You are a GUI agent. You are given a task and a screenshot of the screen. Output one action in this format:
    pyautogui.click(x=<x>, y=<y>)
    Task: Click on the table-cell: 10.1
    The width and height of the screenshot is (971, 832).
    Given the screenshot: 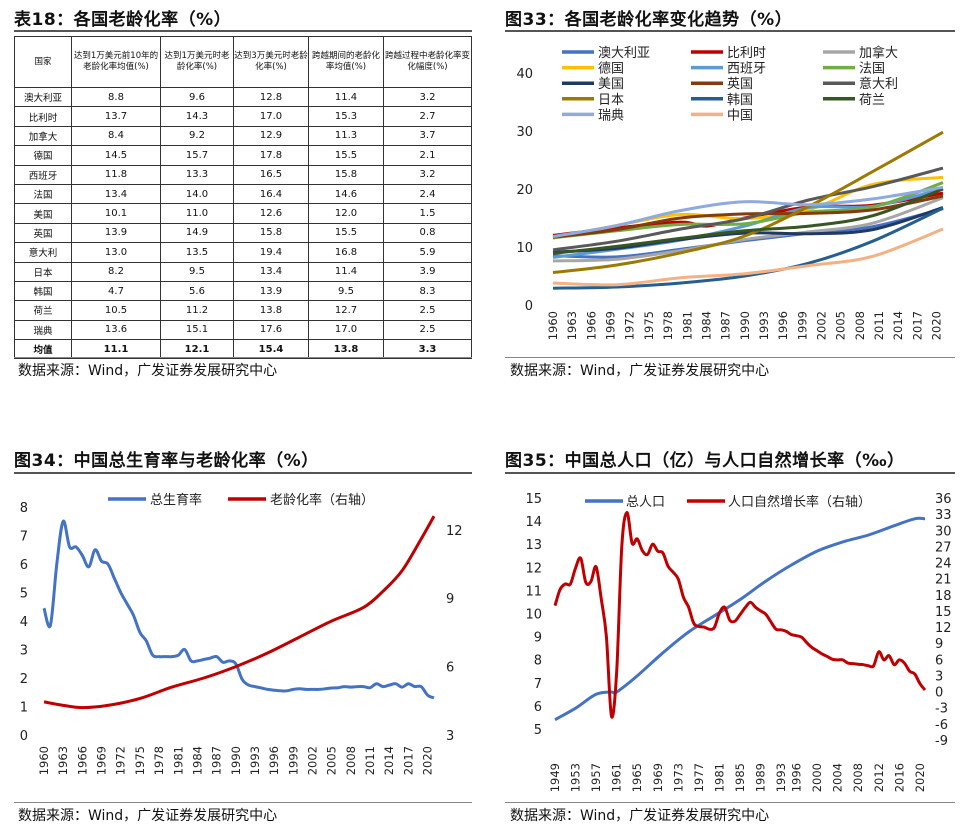 What is the action you would take?
    pyautogui.click(x=116, y=213)
    